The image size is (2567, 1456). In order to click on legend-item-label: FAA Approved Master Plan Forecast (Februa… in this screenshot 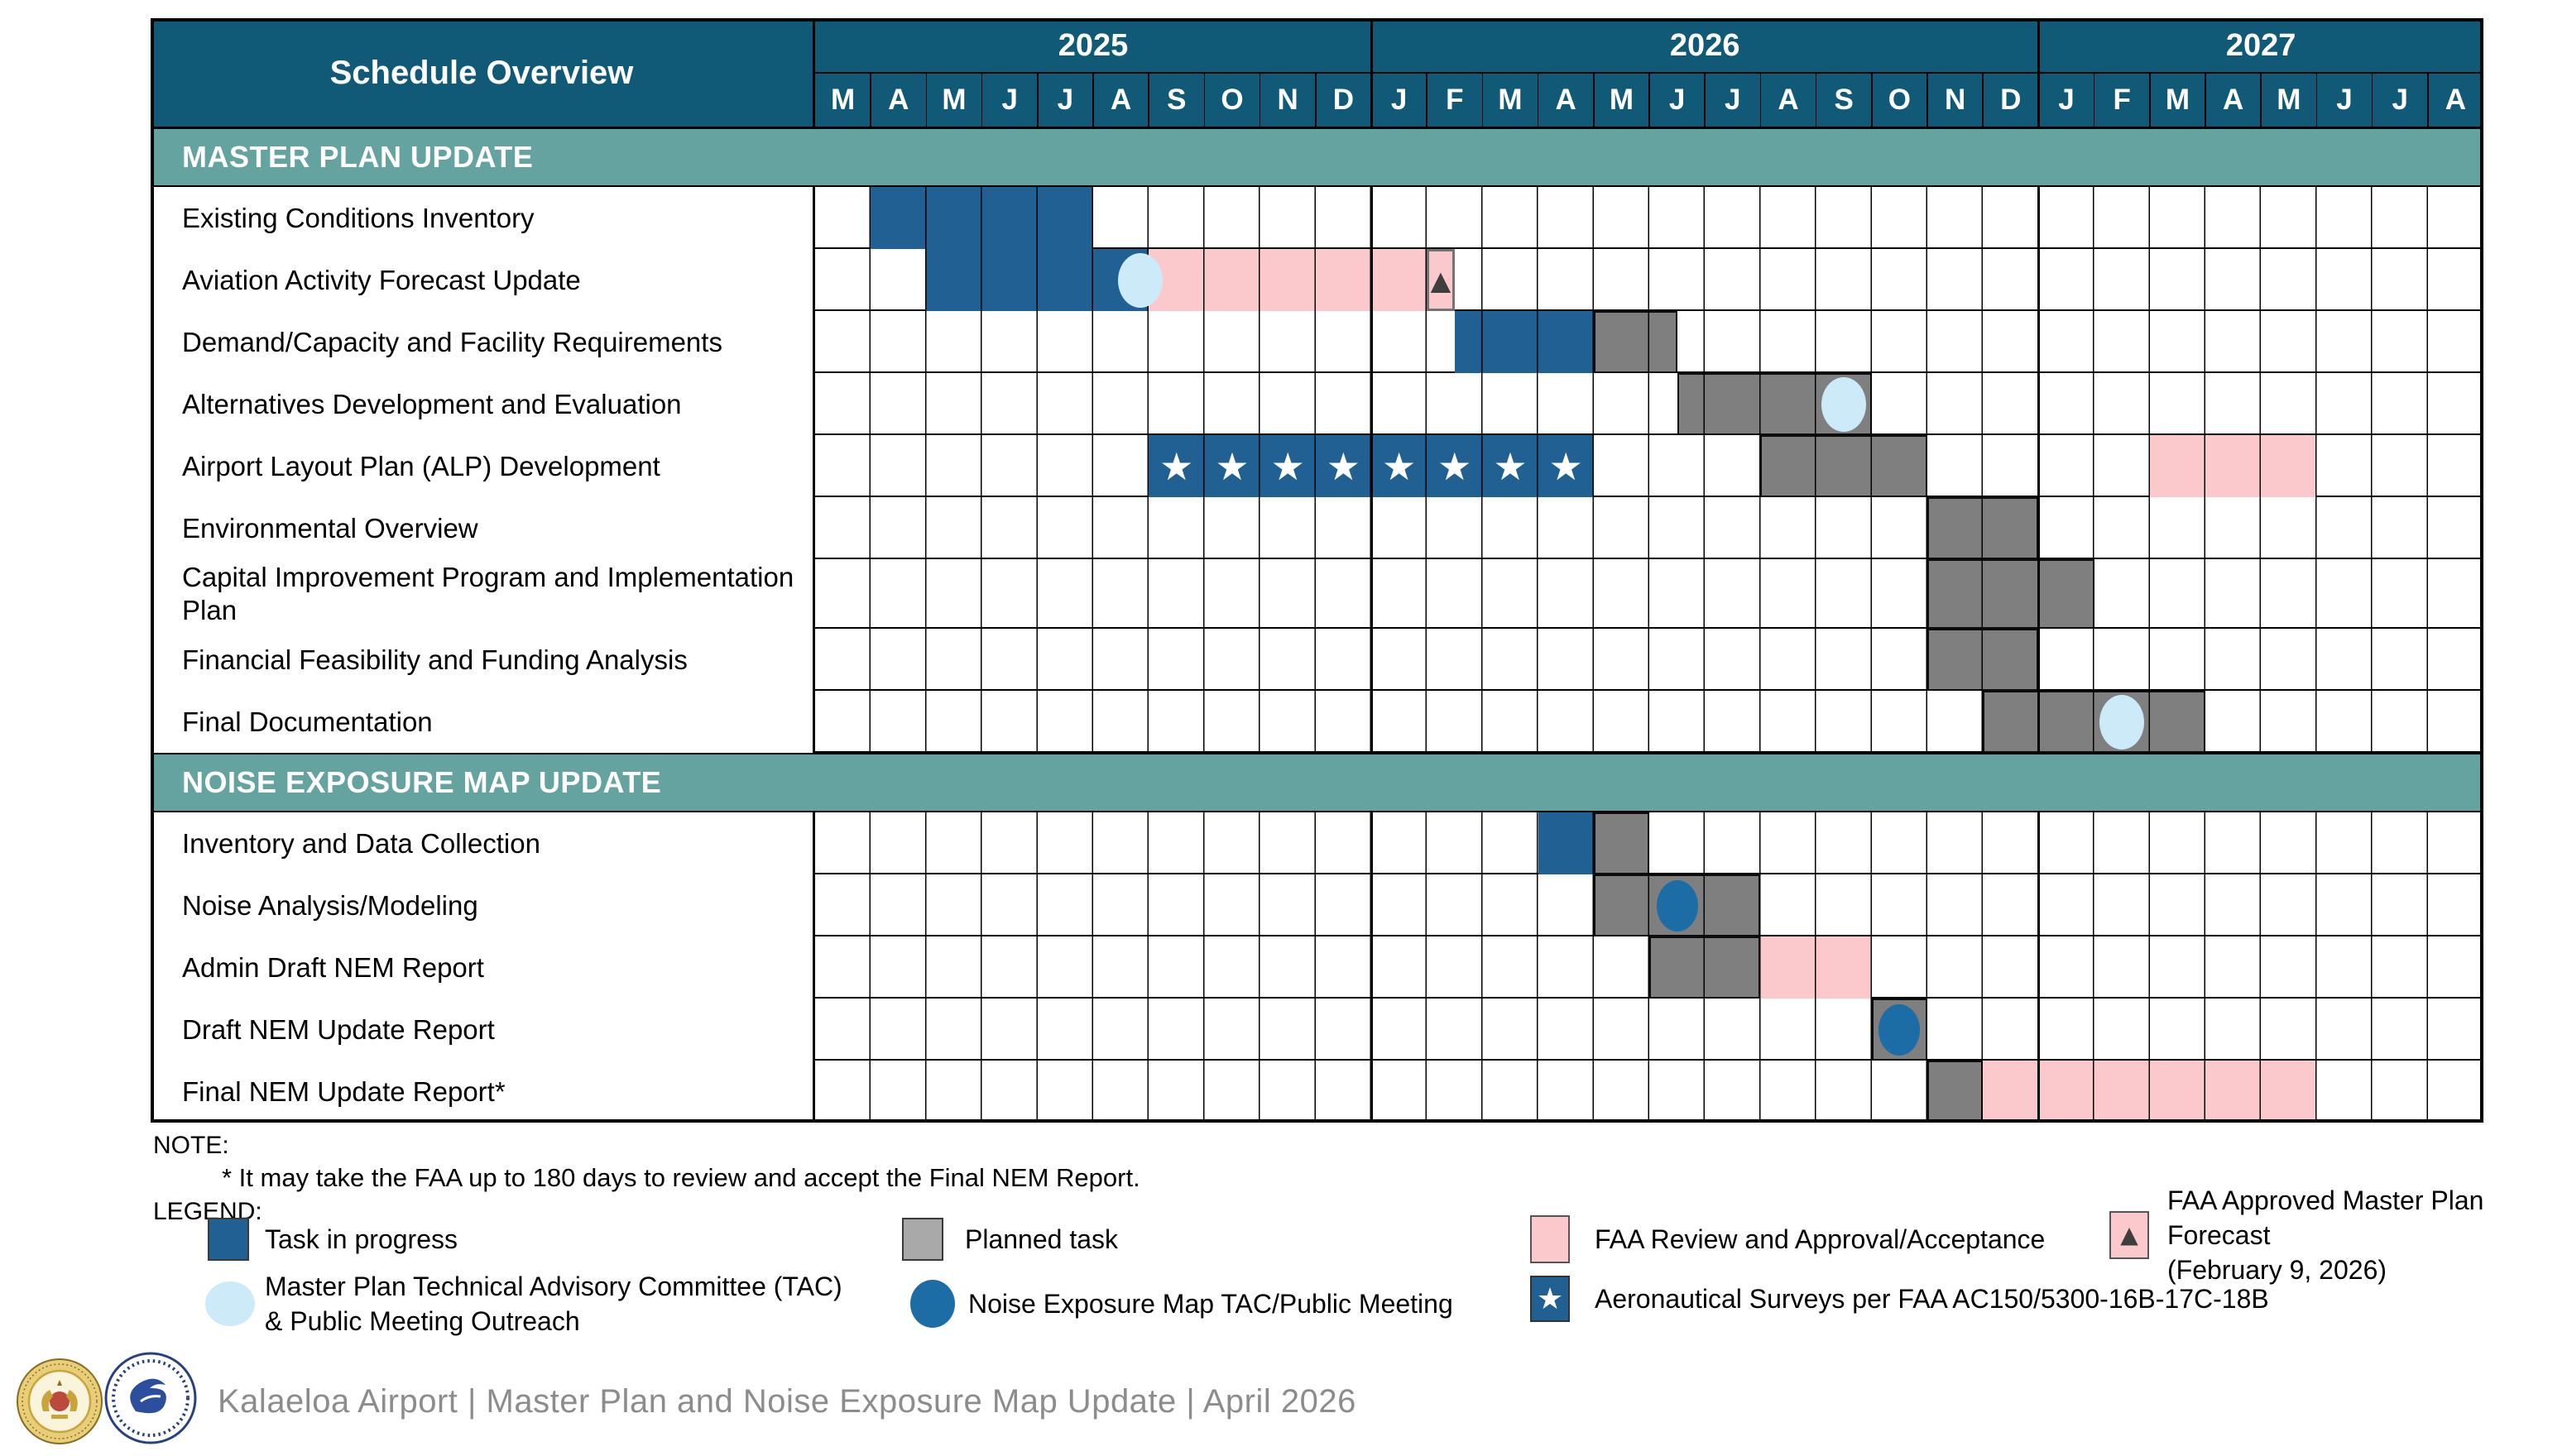, I will do `click(2367, 1235)`.